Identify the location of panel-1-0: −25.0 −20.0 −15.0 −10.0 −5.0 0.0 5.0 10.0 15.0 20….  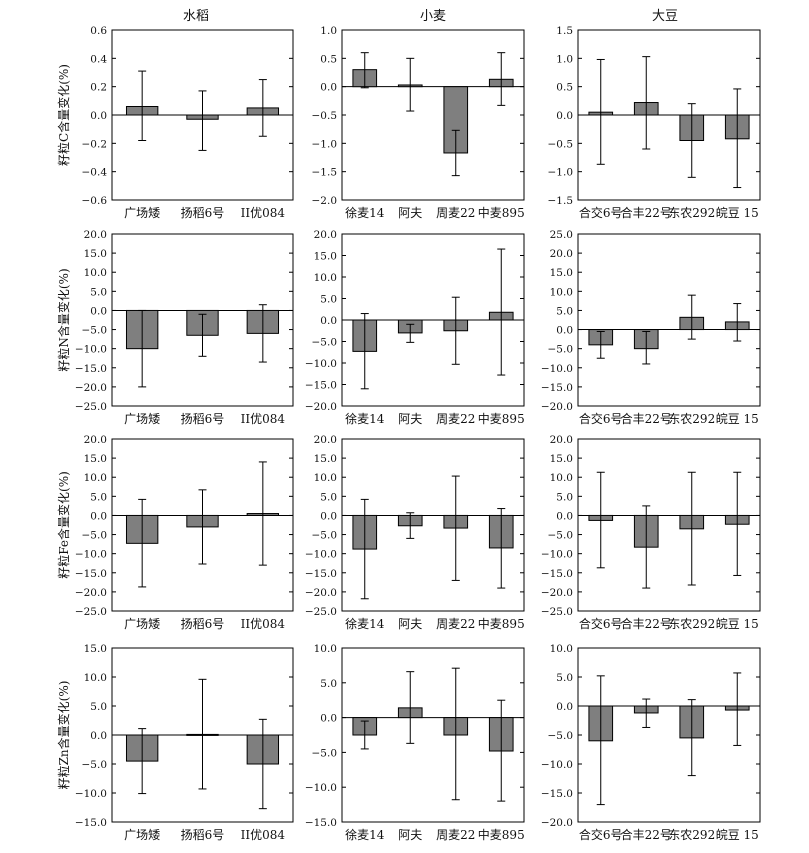
(184, 327).